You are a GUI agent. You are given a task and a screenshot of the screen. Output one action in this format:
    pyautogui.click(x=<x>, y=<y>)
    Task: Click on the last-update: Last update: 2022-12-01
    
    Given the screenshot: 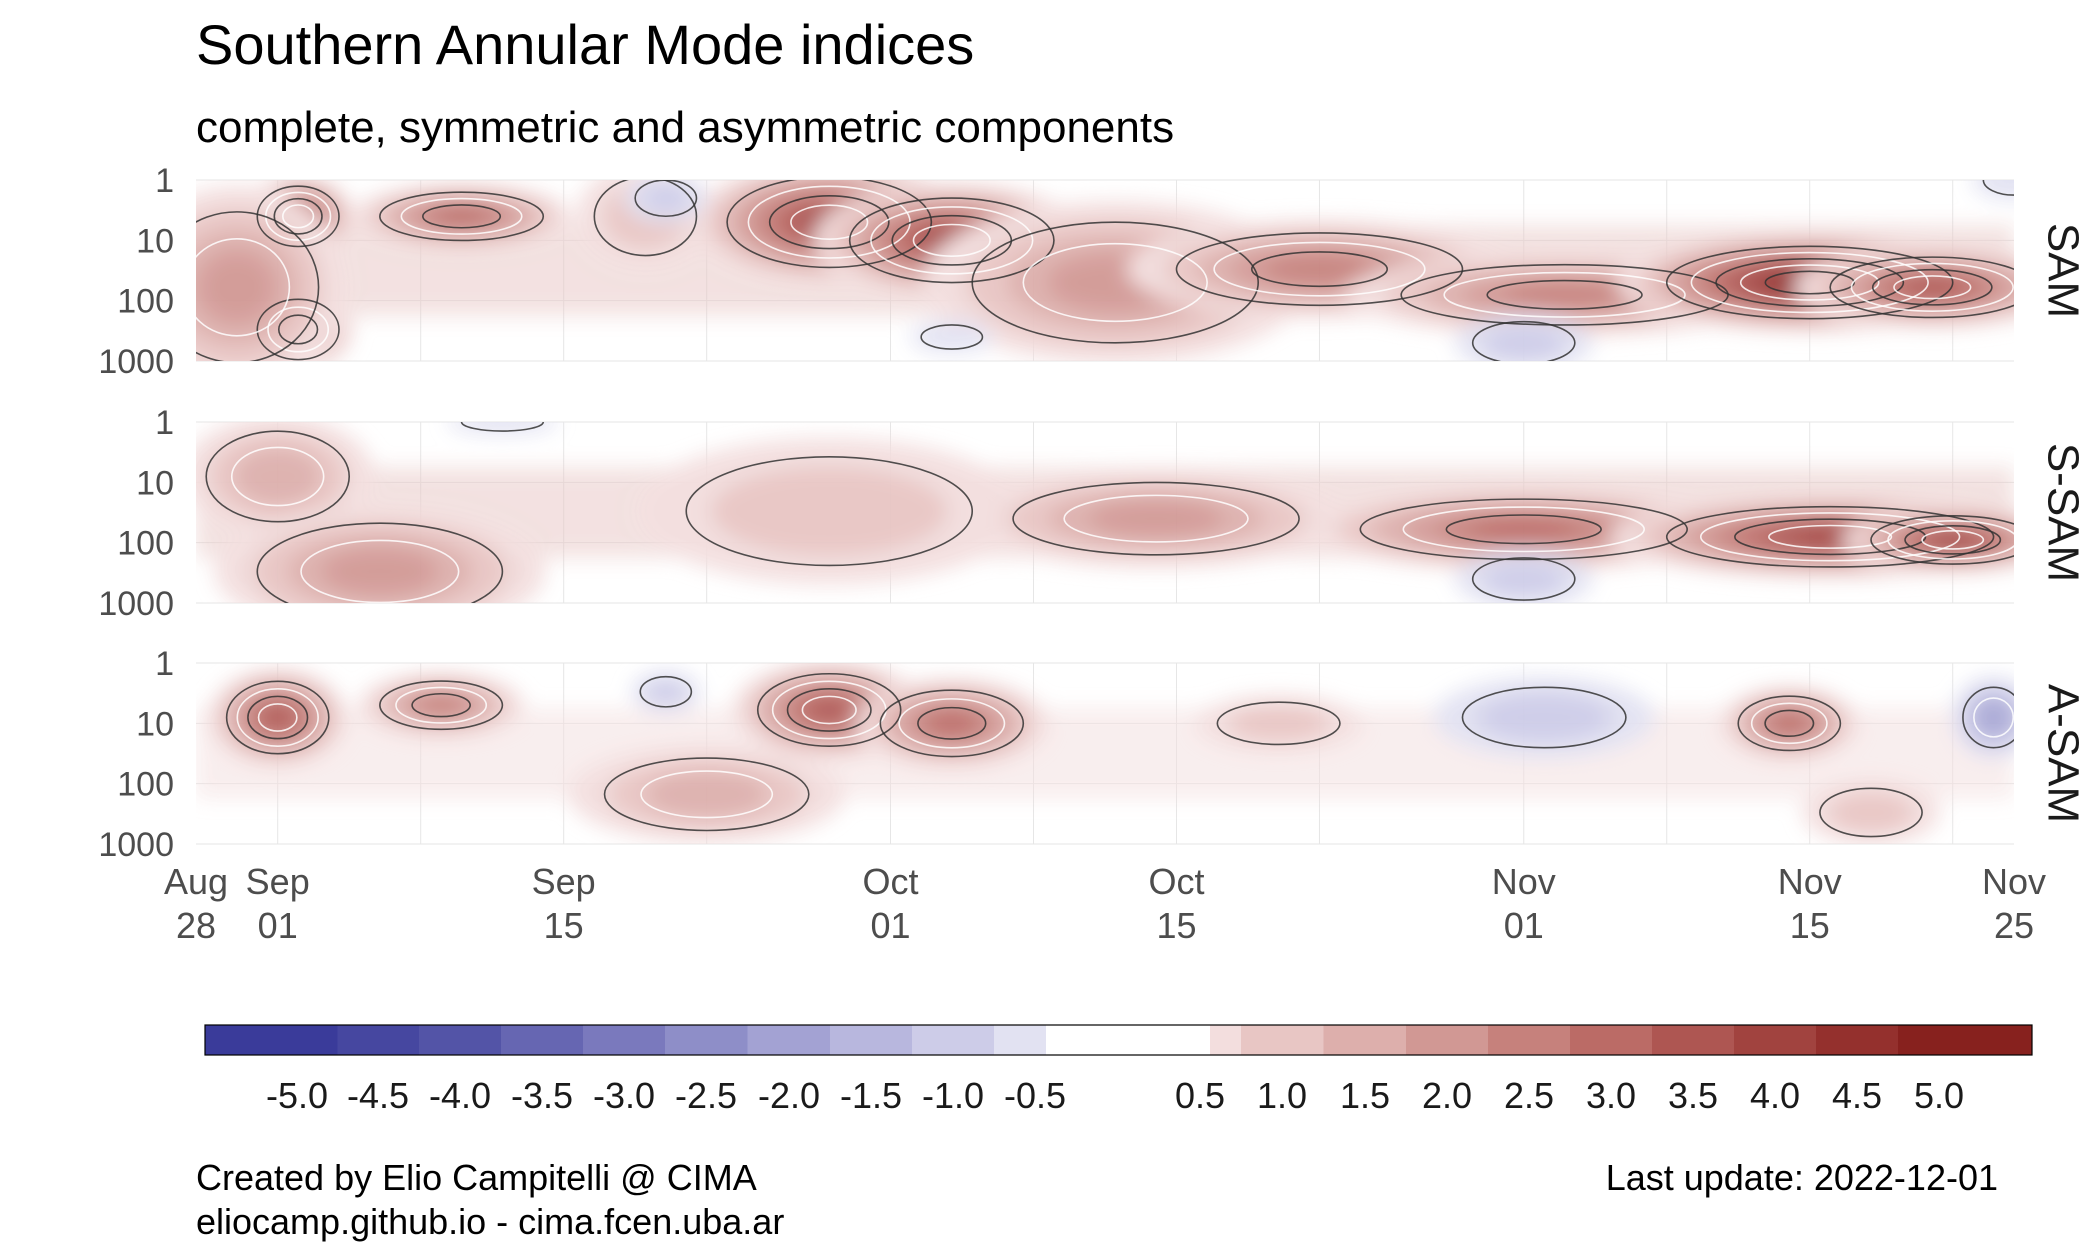 What is the action you would take?
    pyautogui.click(x=1802, y=1177)
    